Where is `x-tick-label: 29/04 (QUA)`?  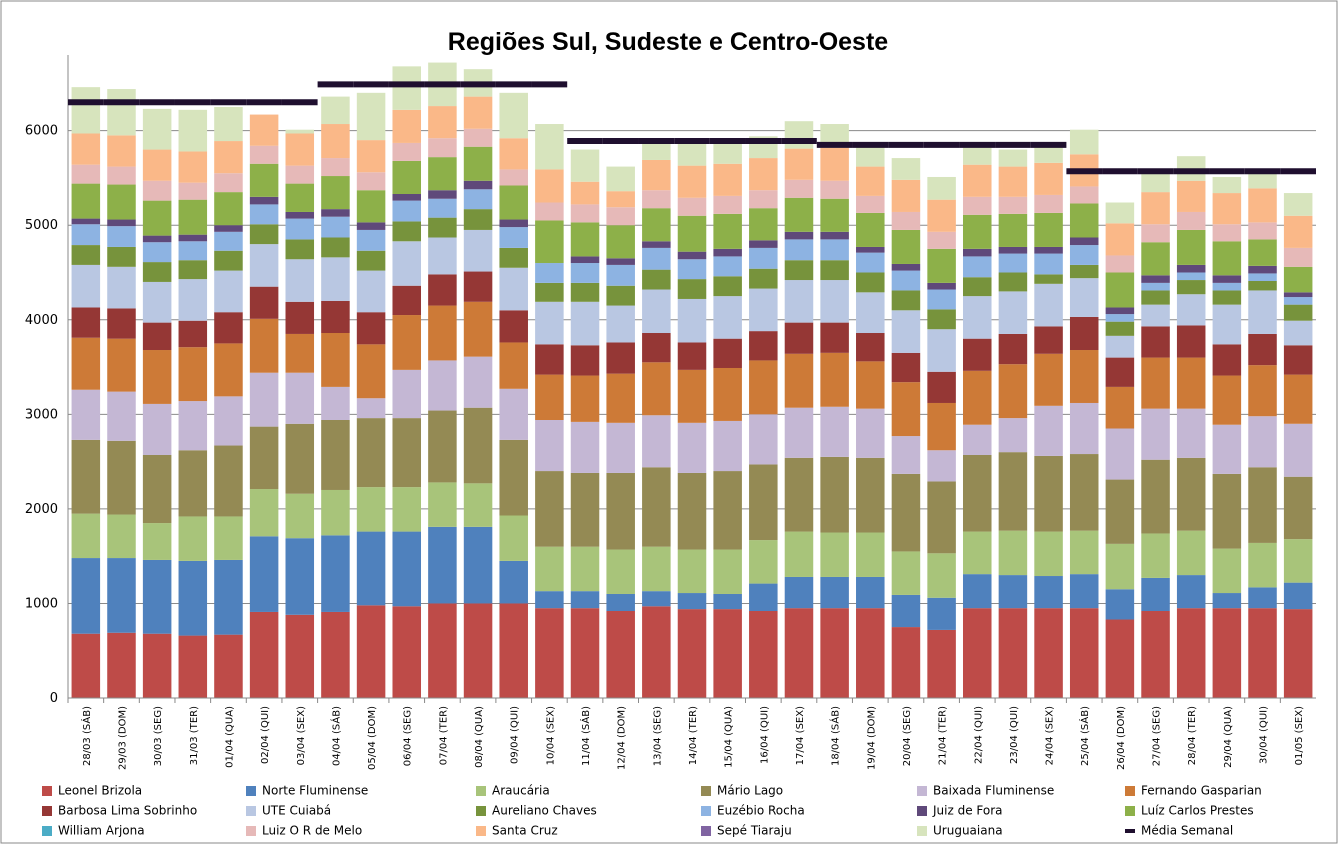
x-tick-label: 29/04 (QUA) is located at coordinates (1228, 737).